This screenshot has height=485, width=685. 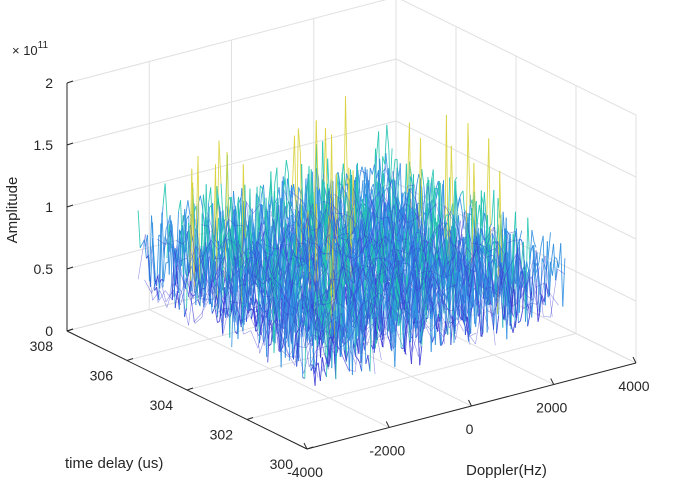 I want to click on x-tick-label: -4000, so click(x=305, y=472).